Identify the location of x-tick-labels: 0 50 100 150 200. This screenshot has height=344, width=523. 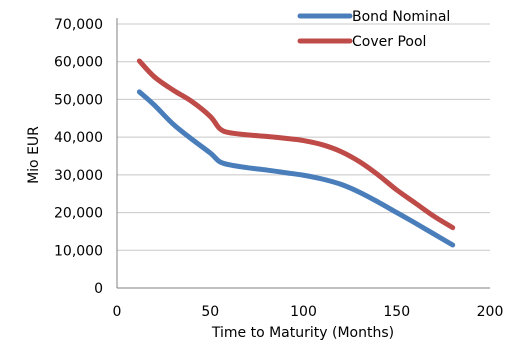
(308, 312).